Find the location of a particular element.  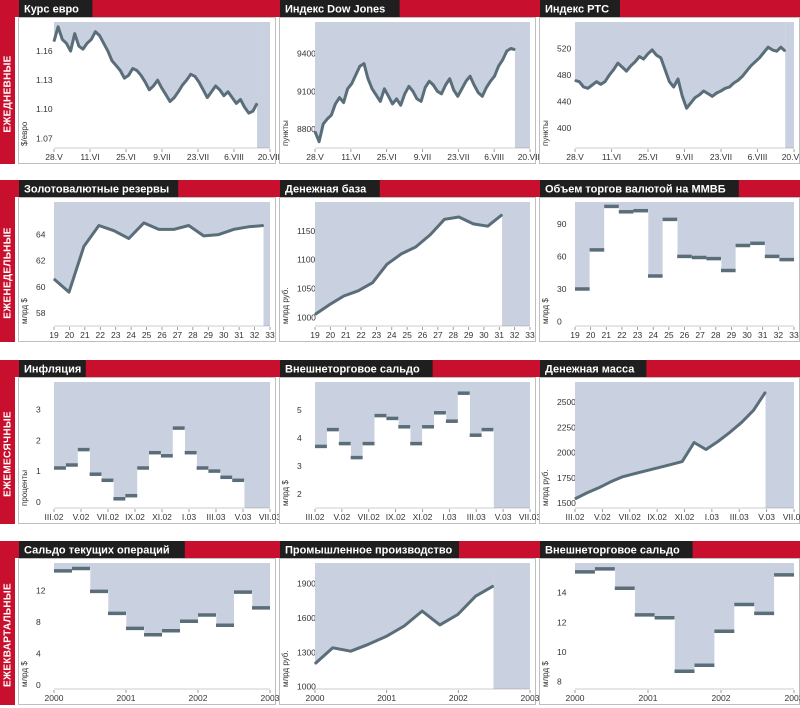

x-tick-label: 27 is located at coordinates (438, 335).